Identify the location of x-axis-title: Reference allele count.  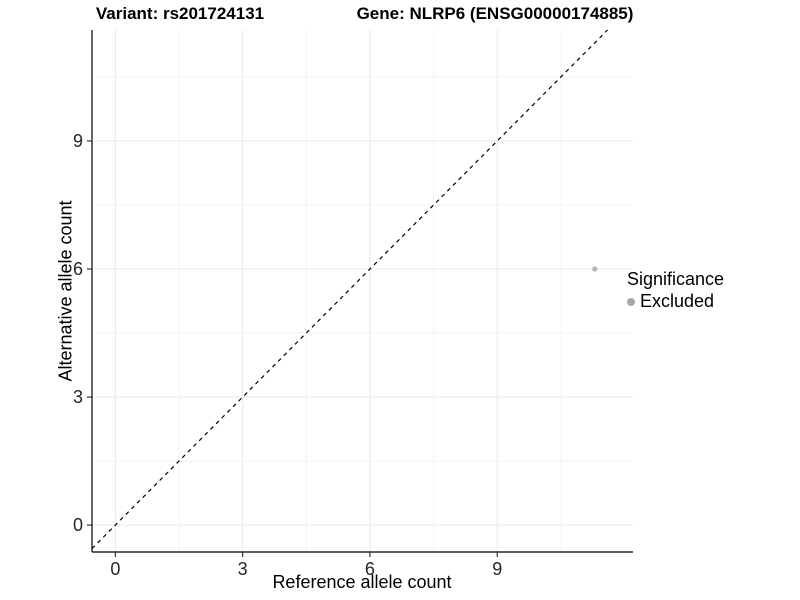
(362, 582).